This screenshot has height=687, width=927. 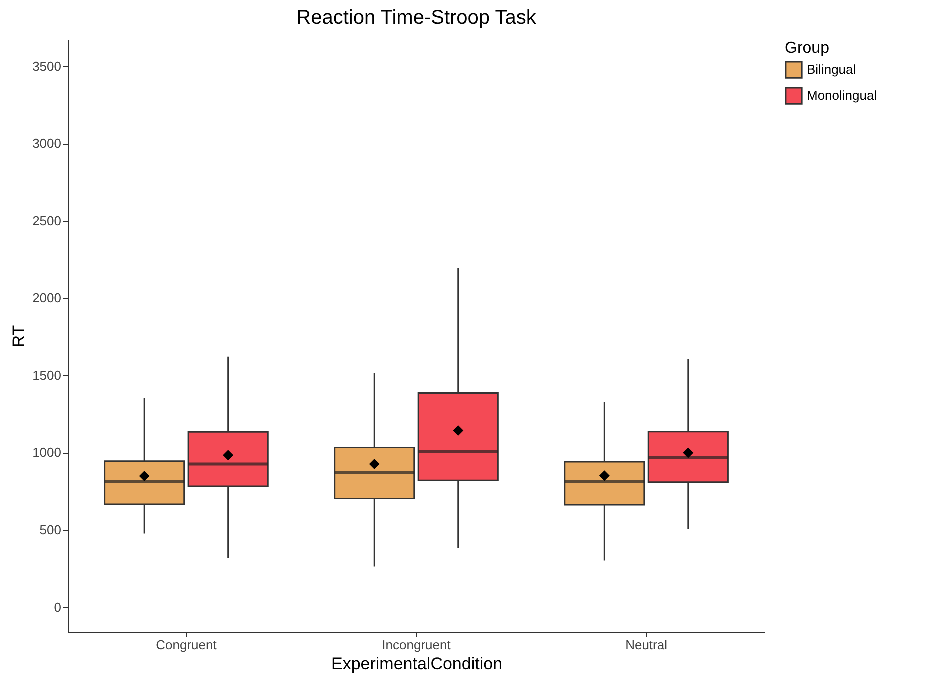 I want to click on y-tick-label: 1500, so click(x=47, y=375).